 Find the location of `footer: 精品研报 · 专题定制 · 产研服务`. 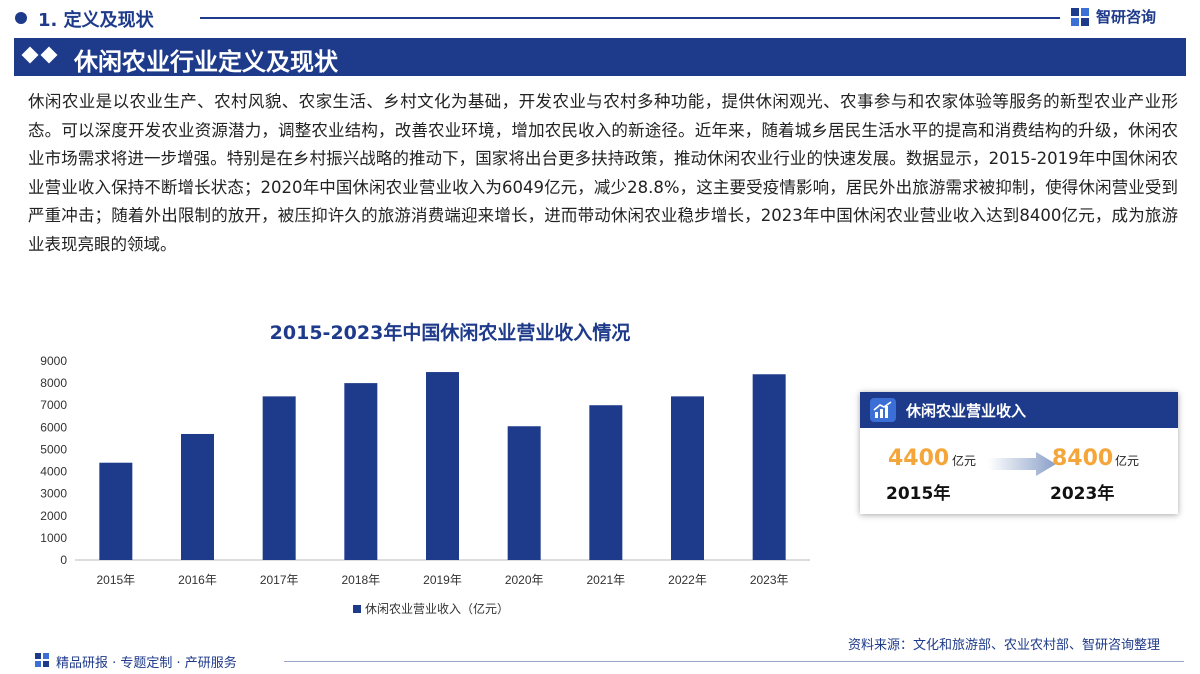

footer: 精品研报 · 专题定制 · 产研服务 is located at coordinates (600, 661).